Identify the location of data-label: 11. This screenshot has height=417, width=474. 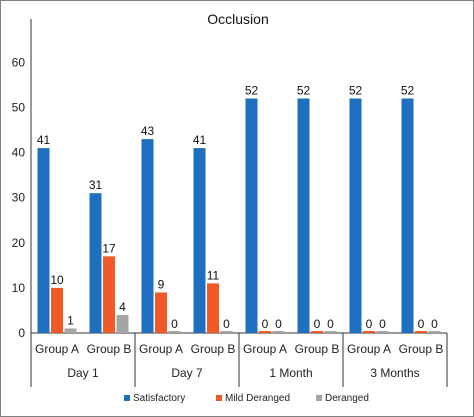
(213, 275).